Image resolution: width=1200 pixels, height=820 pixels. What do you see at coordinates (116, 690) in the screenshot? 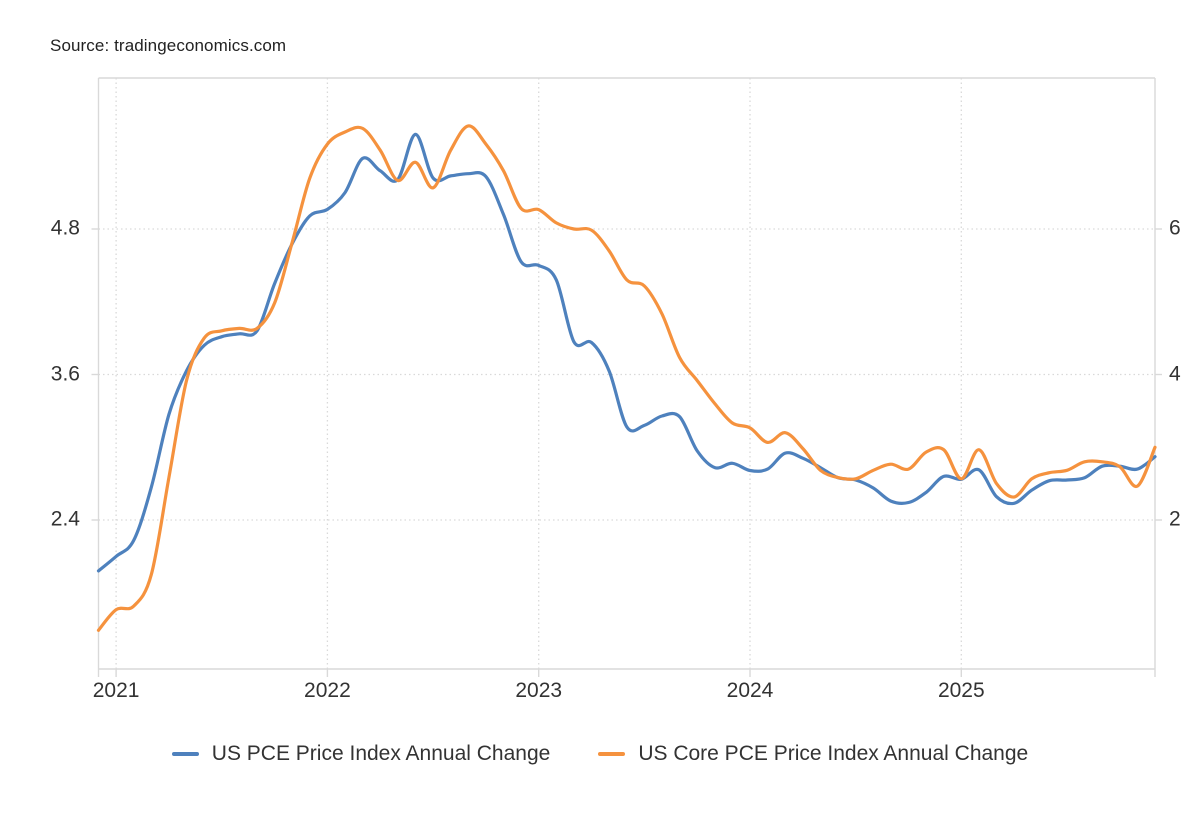
I see `x-axis-label: 2021` at bounding box center [116, 690].